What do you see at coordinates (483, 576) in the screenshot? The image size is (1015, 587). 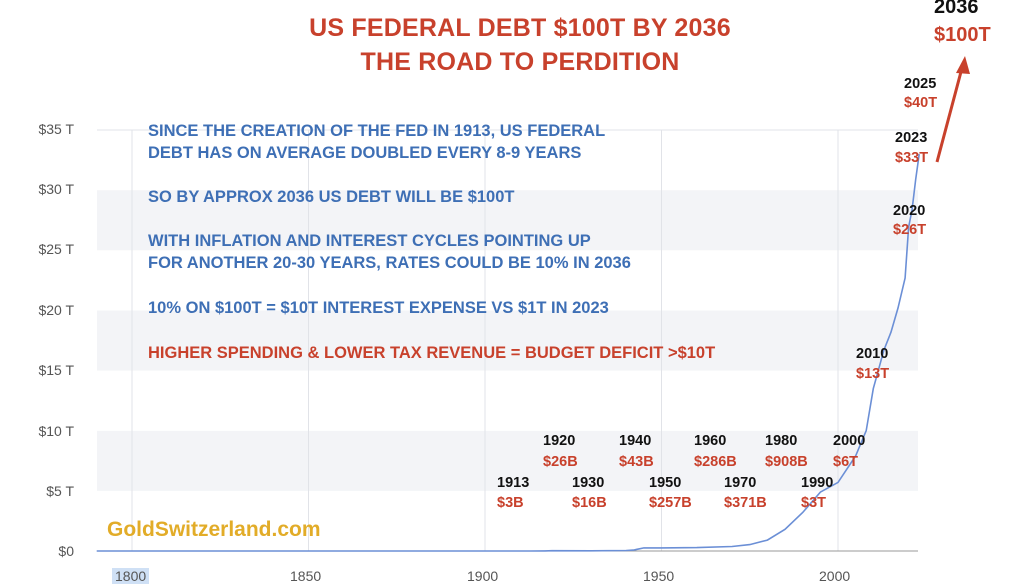 I see `x-tick-label: 1900` at bounding box center [483, 576].